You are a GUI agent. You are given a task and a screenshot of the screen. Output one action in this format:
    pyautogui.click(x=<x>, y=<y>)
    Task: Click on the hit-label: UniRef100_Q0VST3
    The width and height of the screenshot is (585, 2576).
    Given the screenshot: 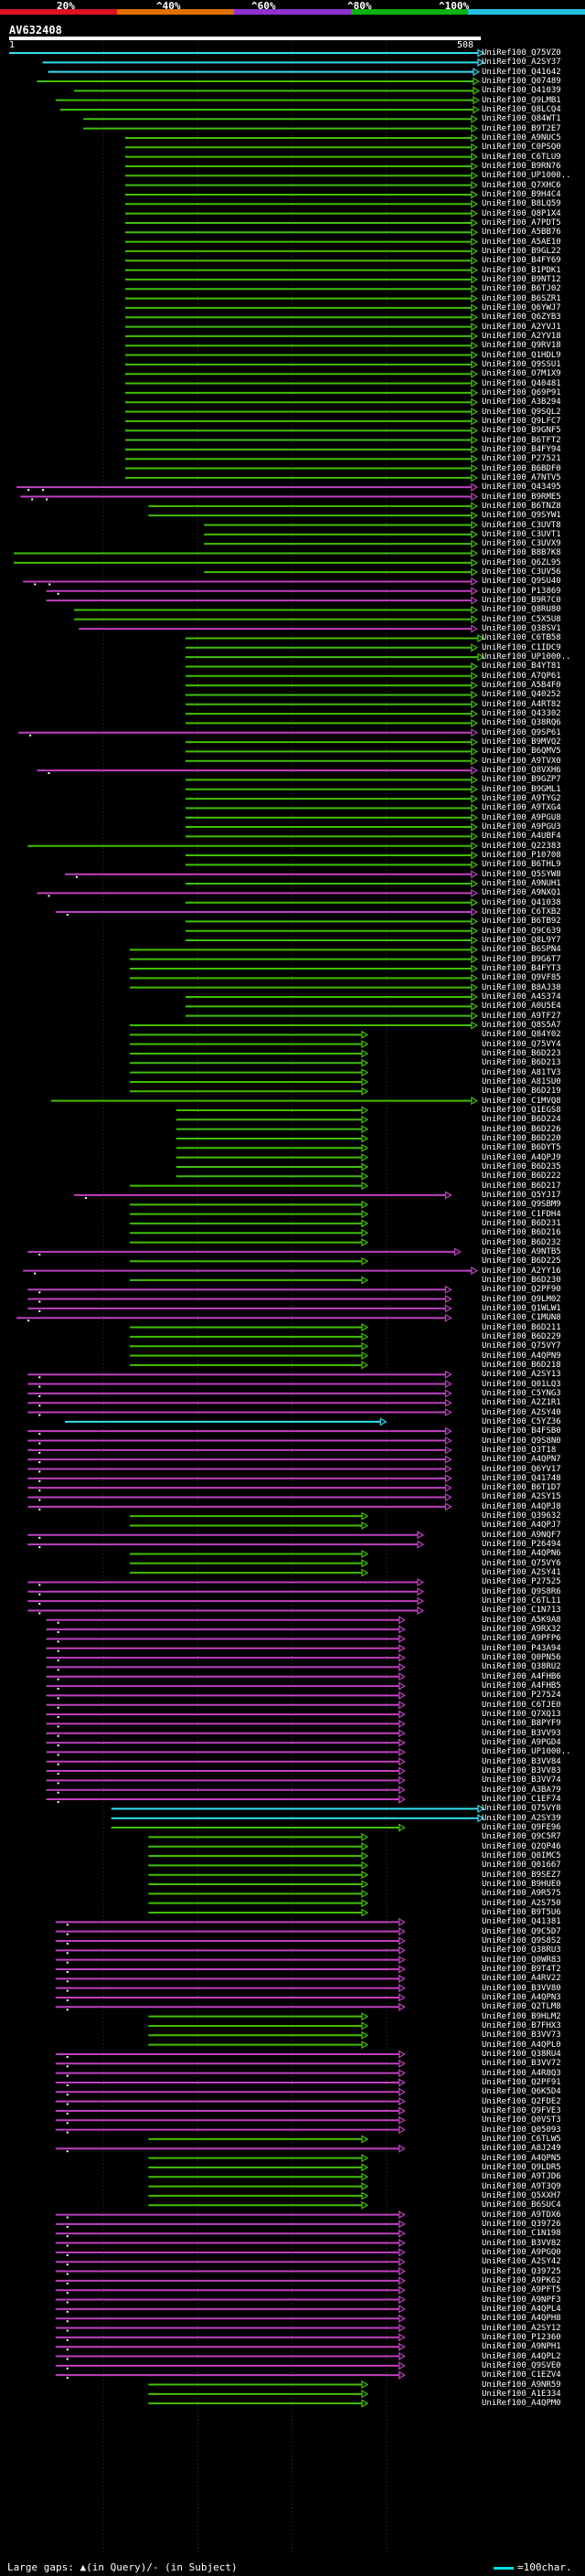 What is the action you would take?
    pyautogui.click(x=521, y=2120)
    